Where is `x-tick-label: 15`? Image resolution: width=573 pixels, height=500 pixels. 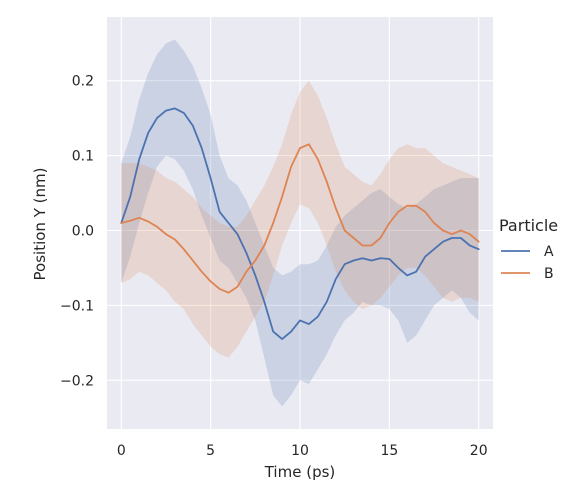 x-tick-label: 15 is located at coordinates (389, 451).